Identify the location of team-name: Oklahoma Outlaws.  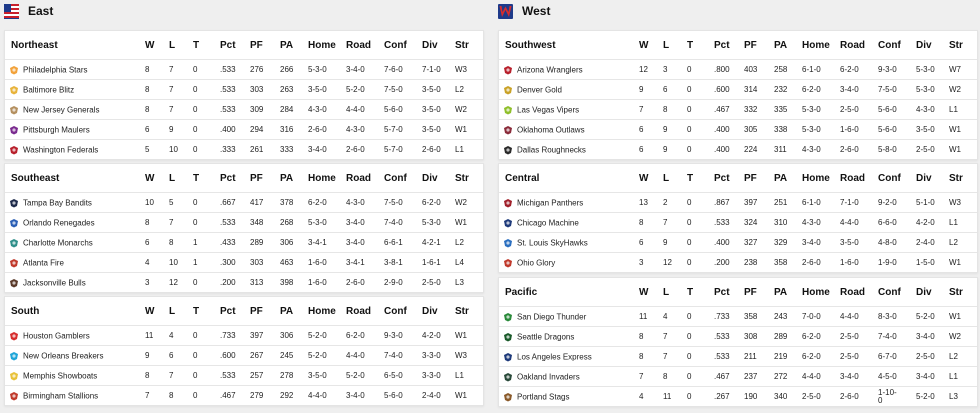
(551, 129).